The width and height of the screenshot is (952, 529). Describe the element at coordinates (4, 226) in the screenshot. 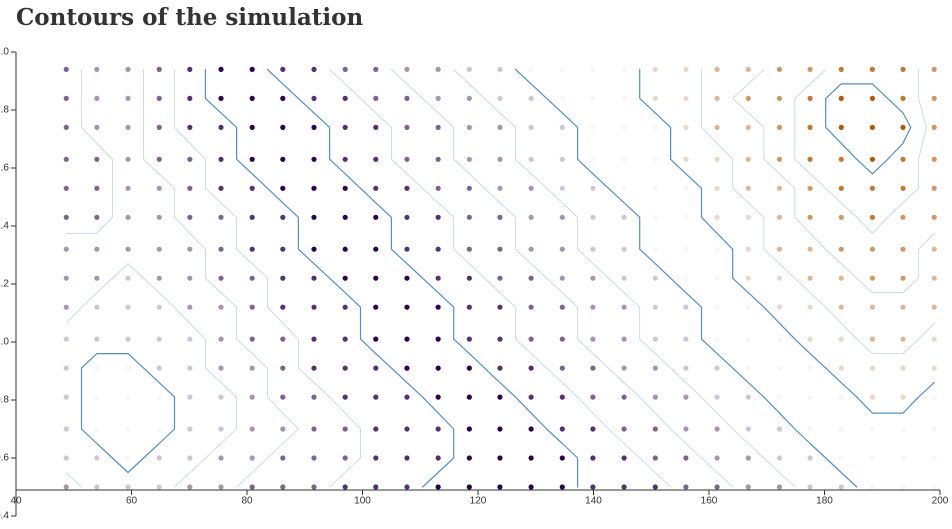

I see `y-tick-label: 1.4` at that location.